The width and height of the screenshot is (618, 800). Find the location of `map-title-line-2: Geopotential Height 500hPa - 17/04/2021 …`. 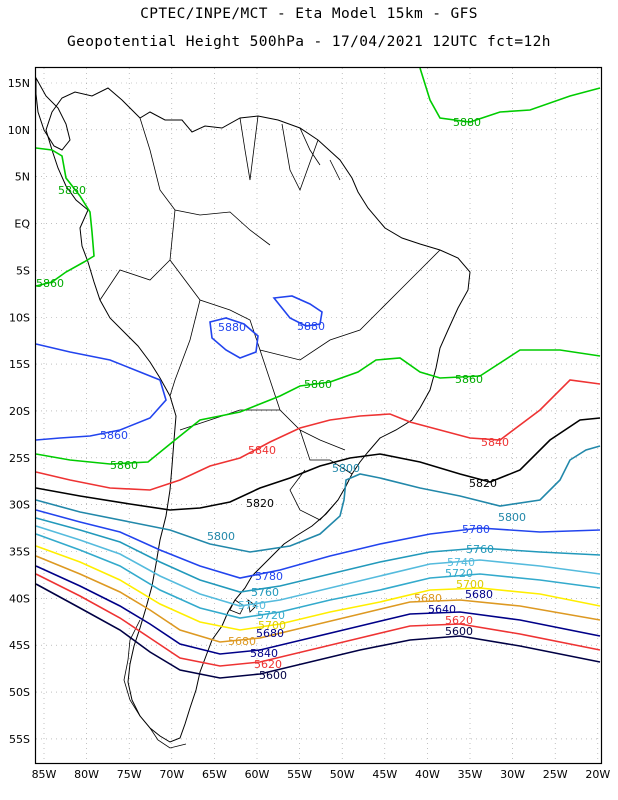

map-title-line-2: Geopotential Height 500hPa - 17/04/2021 … is located at coordinates (309, 42).